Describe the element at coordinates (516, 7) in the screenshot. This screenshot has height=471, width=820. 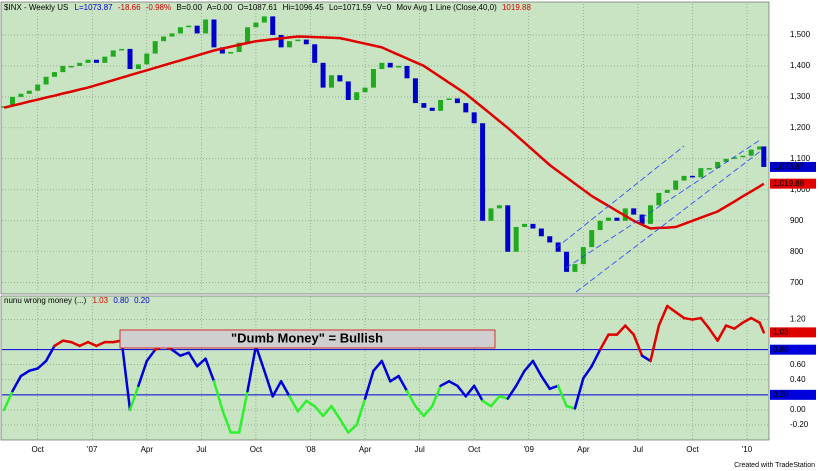
I see `study-value: 1019.88` at that location.